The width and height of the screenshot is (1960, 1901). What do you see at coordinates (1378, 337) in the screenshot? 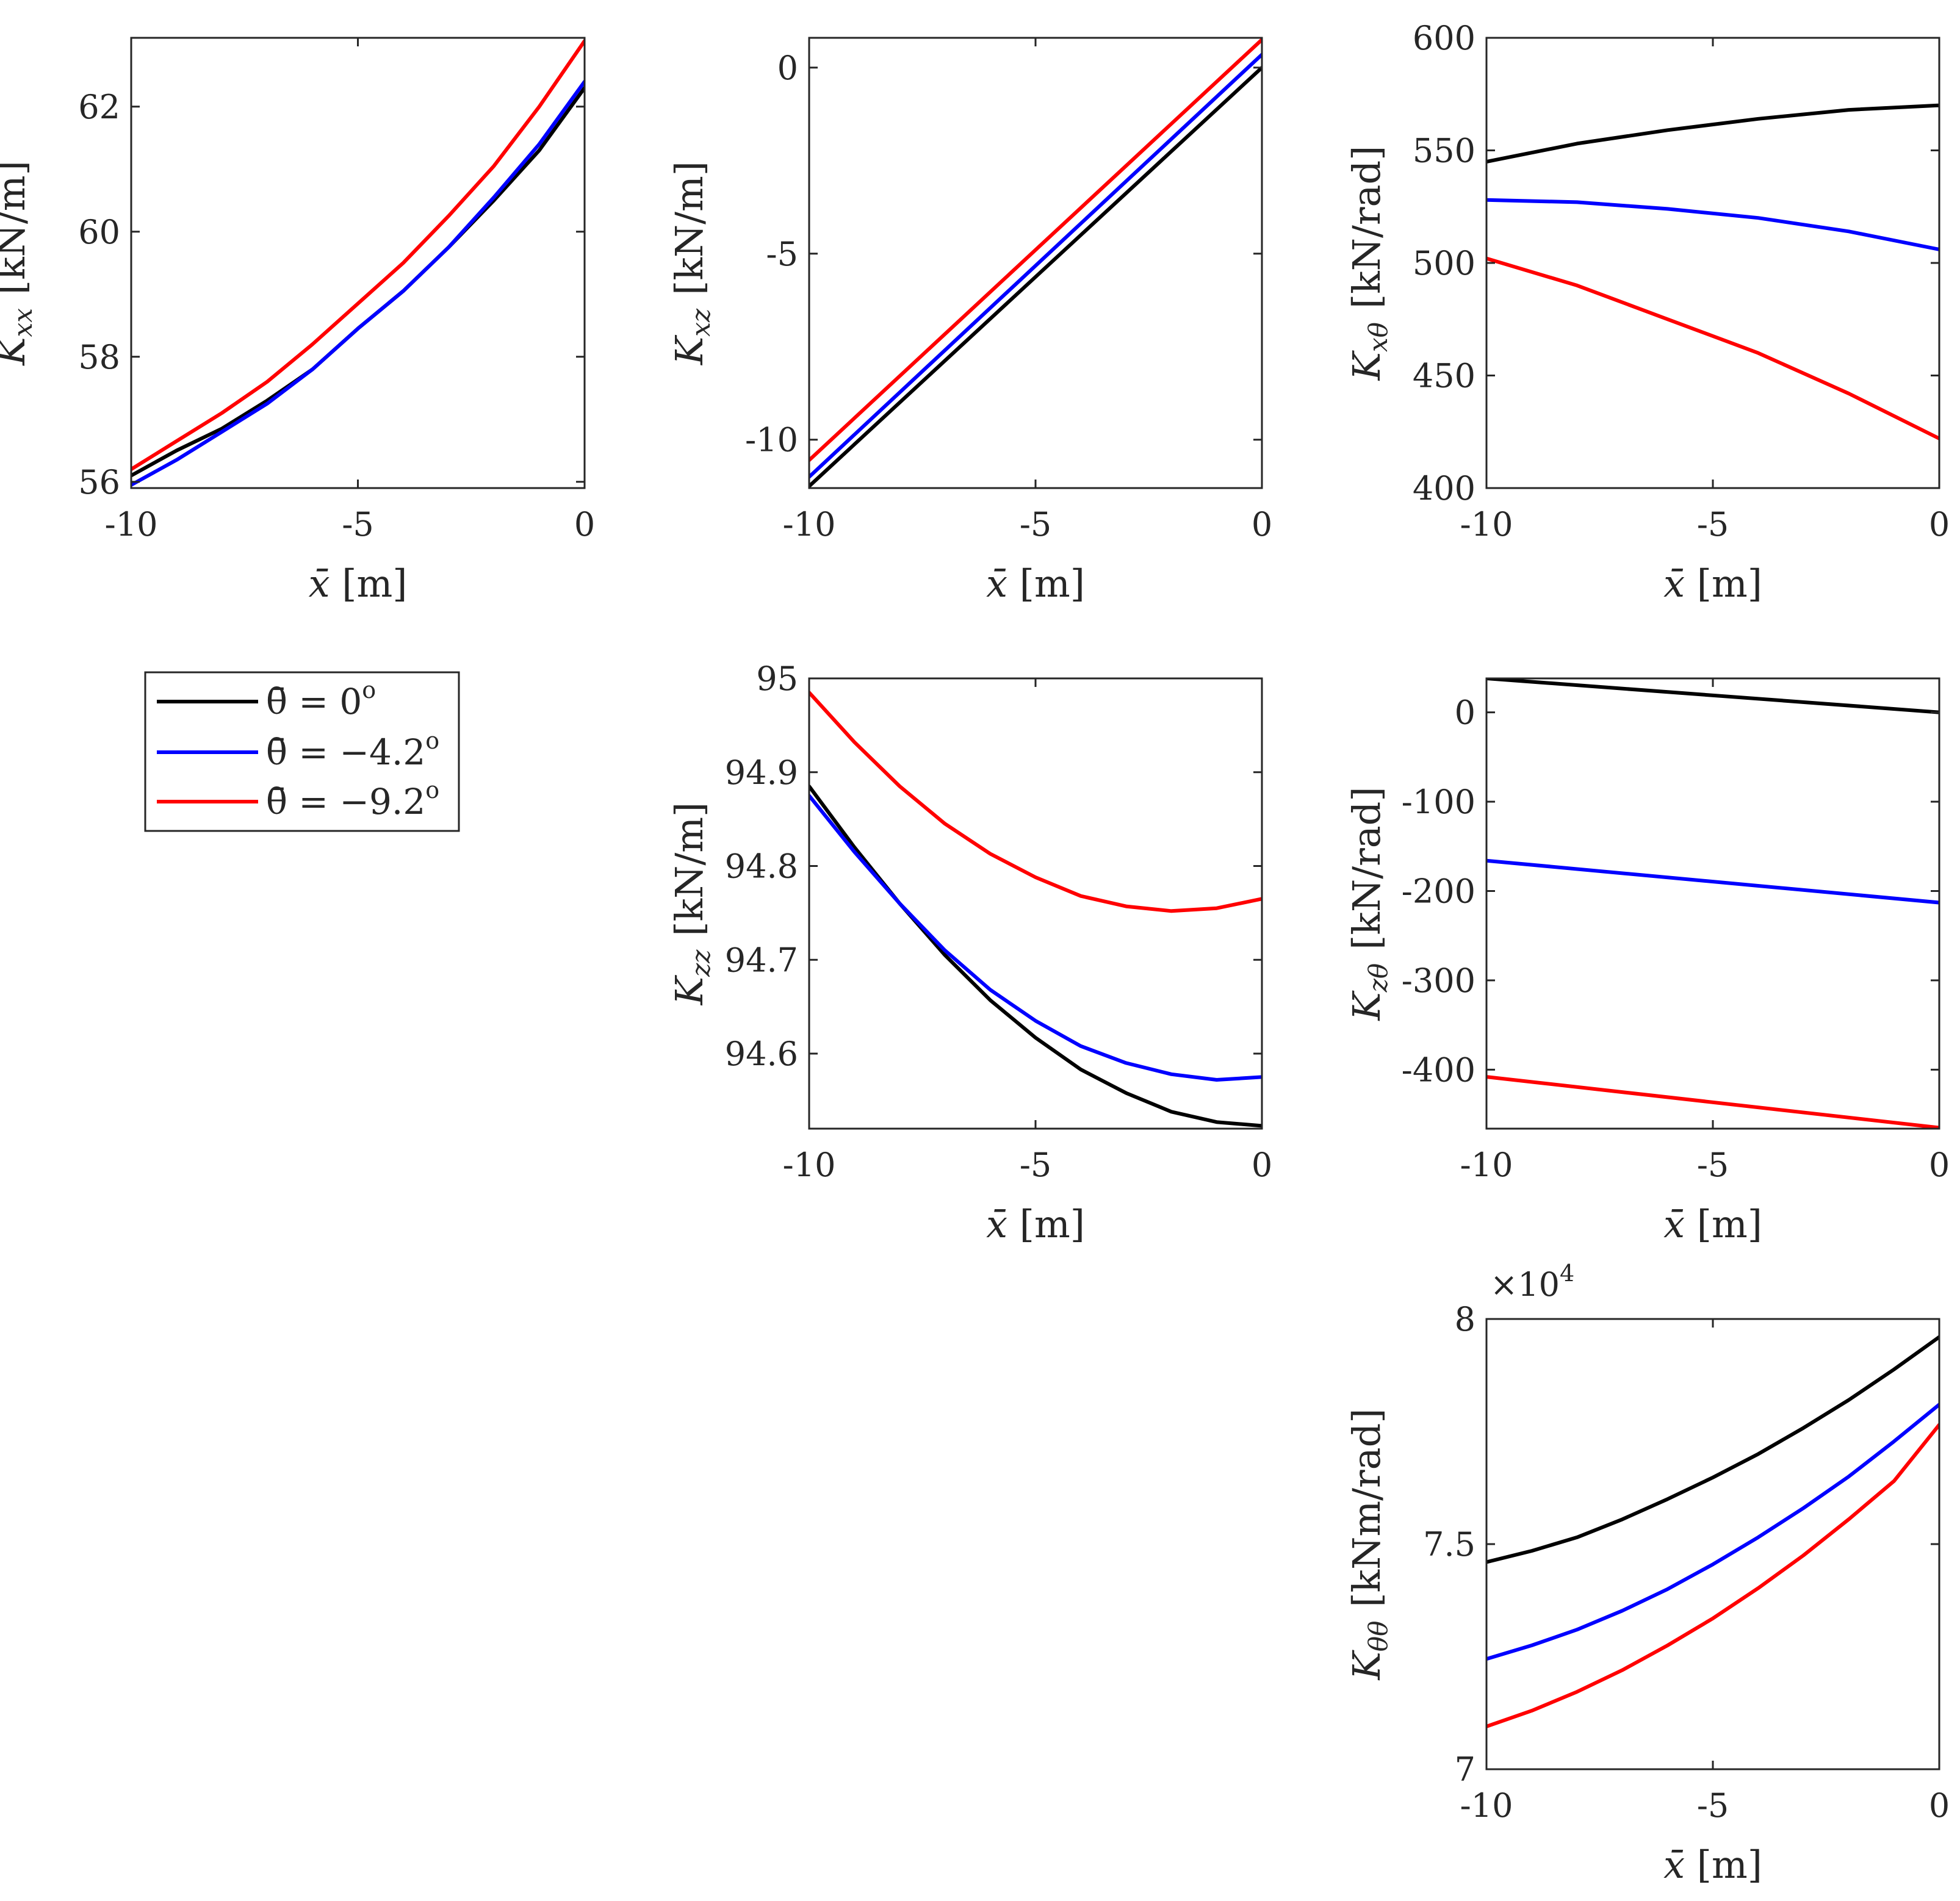
I see `y-axis-subscript: xθ` at bounding box center [1378, 337].